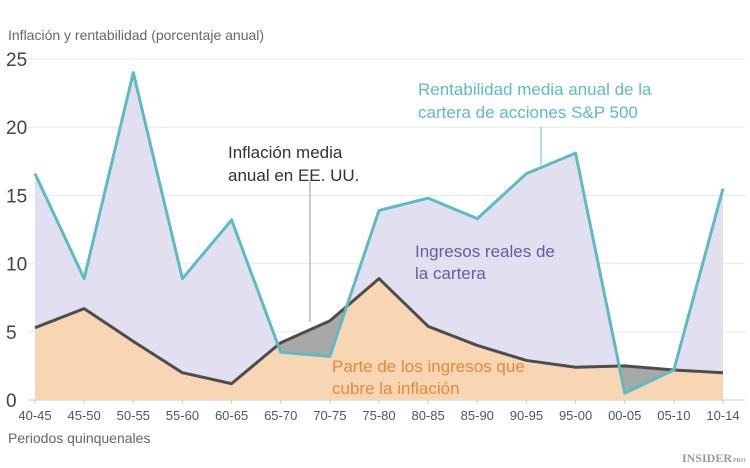  Describe the element at coordinates (16, 60) in the screenshot. I see `y-tick-label: 25` at that location.